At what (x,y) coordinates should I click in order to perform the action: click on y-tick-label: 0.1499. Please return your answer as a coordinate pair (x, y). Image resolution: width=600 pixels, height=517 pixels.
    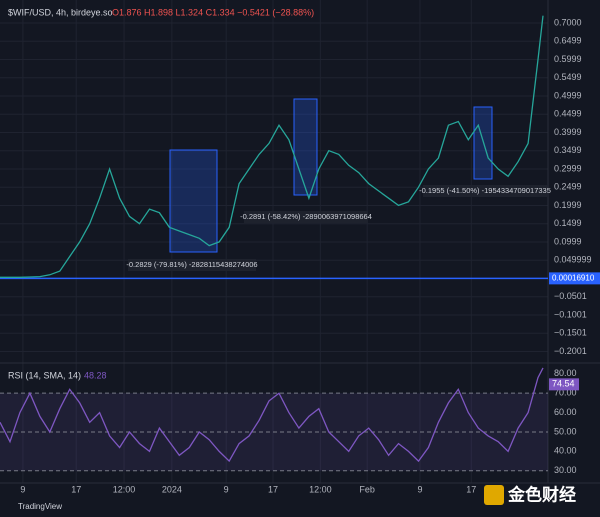
    Looking at the image, I should click on (568, 223).